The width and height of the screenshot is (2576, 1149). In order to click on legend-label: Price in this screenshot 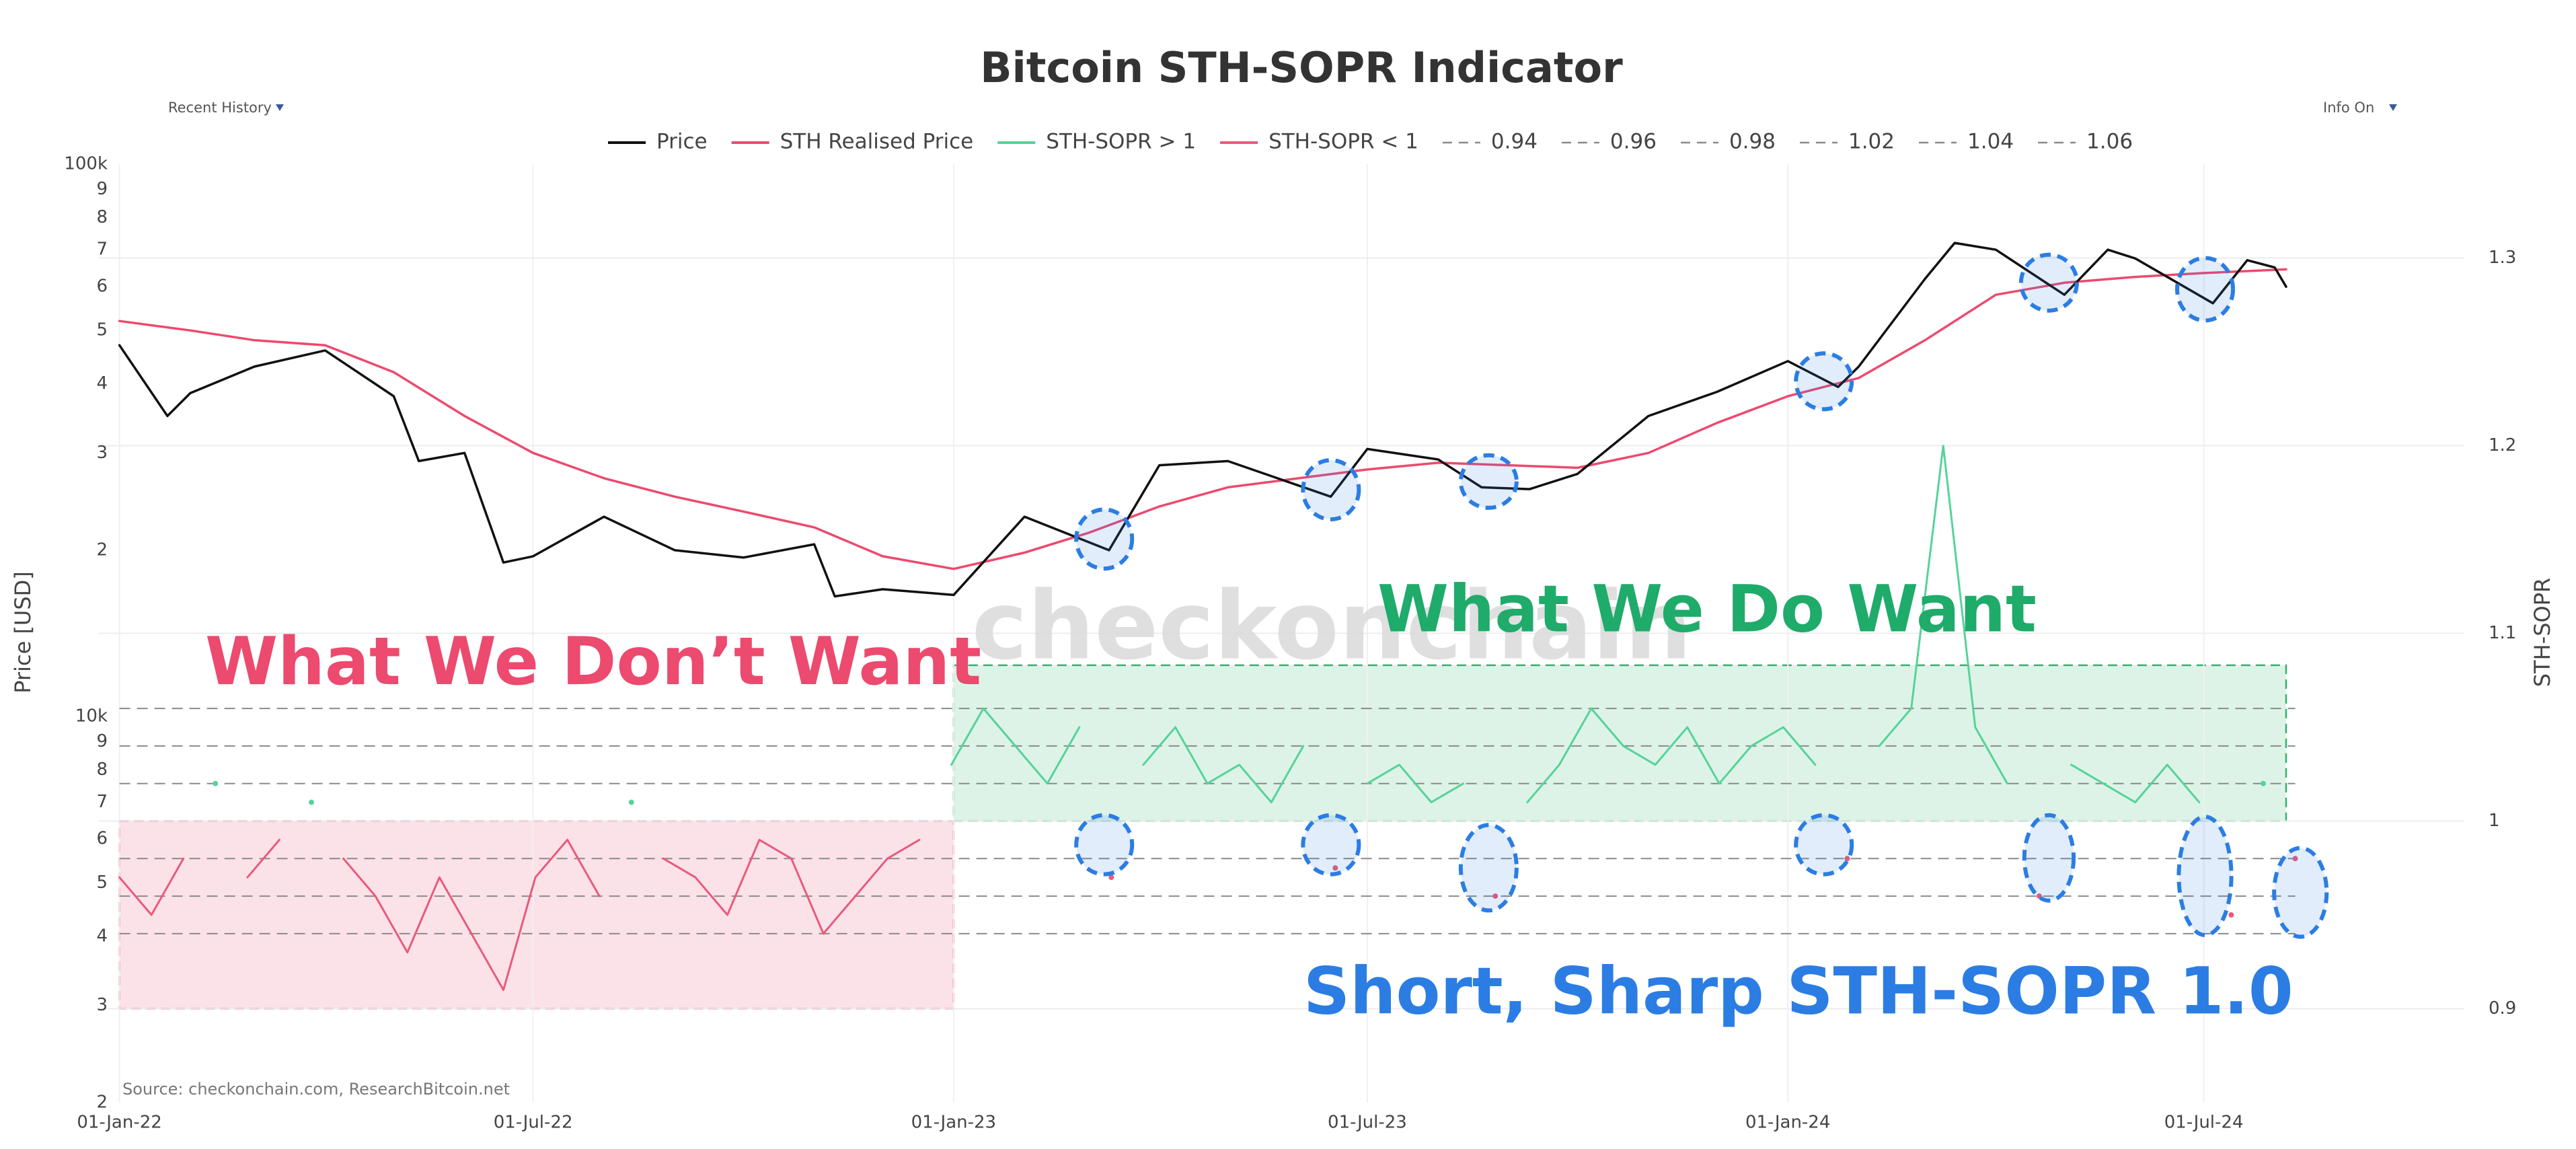, I will do `click(682, 142)`.